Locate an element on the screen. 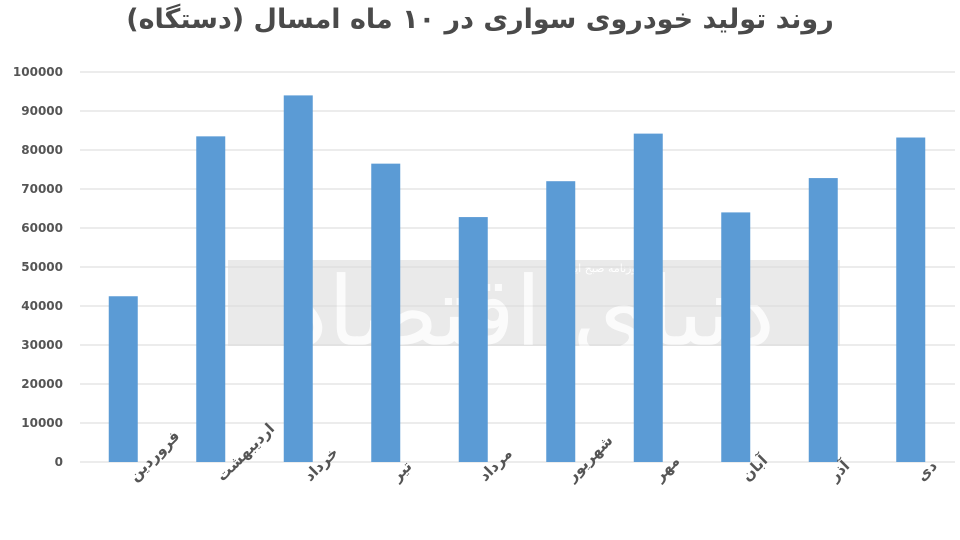 The width and height of the screenshot is (960, 540). y-tick-label: 10000 is located at coordinates (42, 423).